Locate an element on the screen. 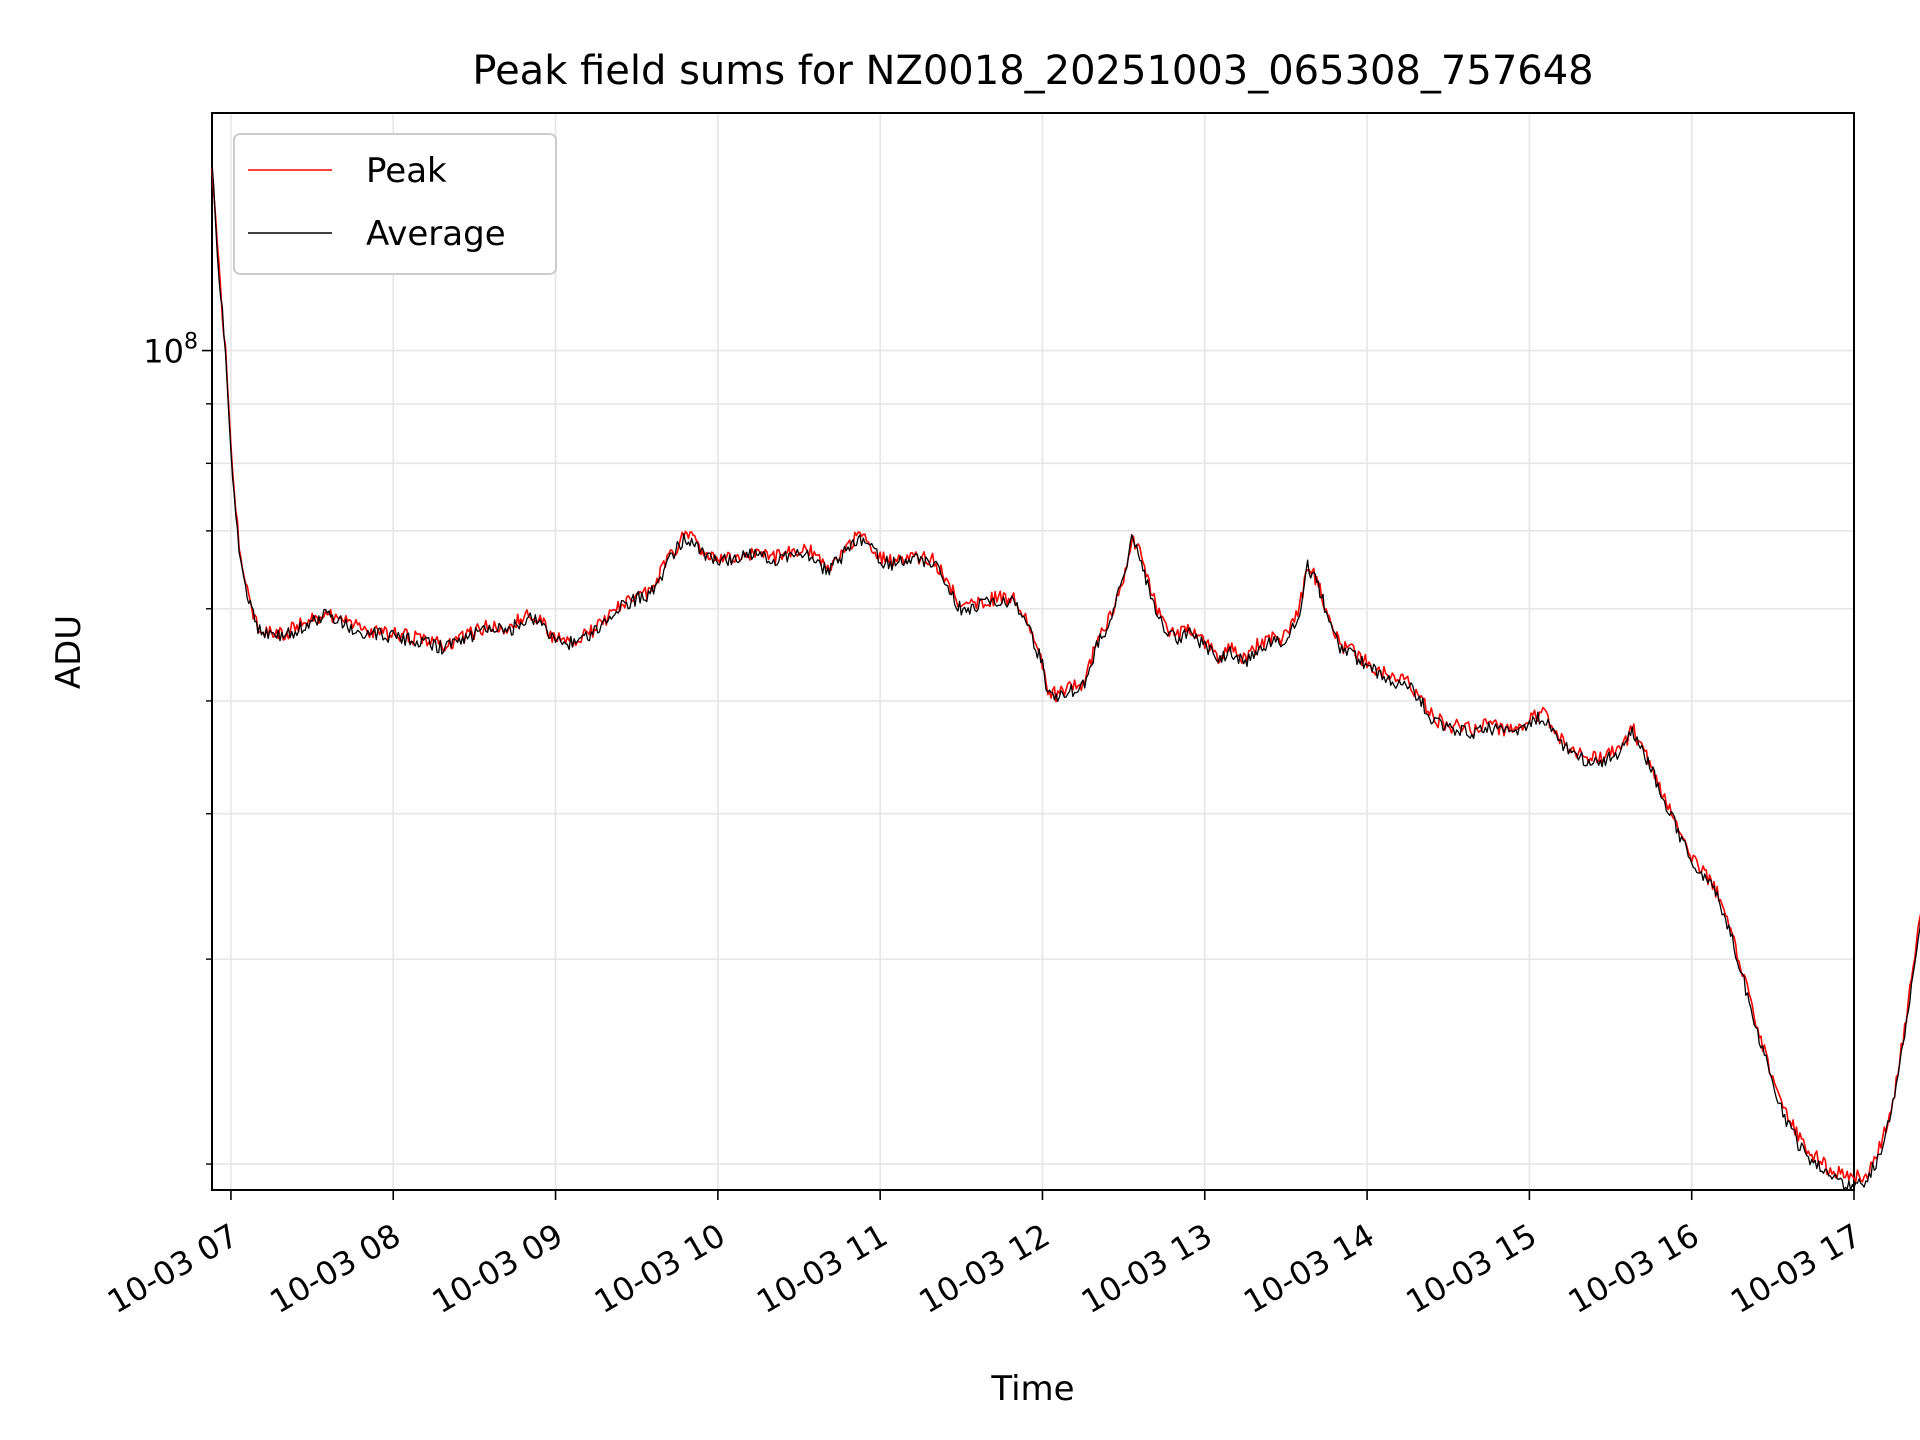  y-tick-label: 108 is located at coordinates (170, 350).